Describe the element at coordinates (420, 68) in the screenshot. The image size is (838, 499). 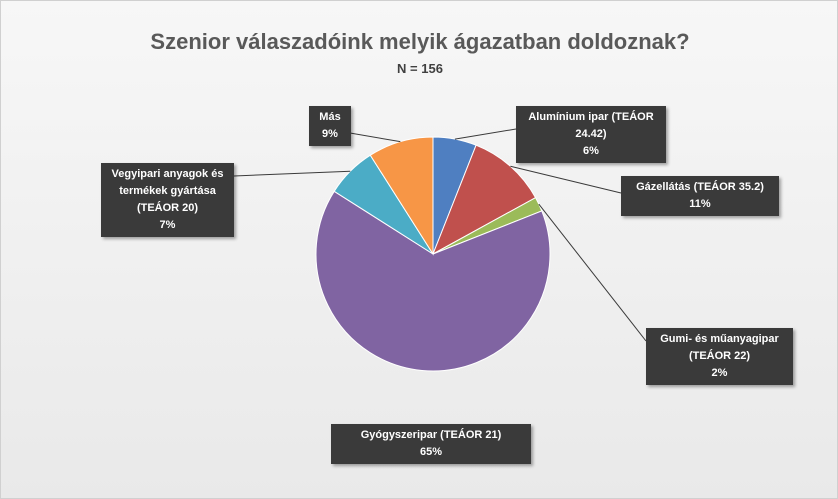
I see `chart-subtitle: N = 156` at that location.